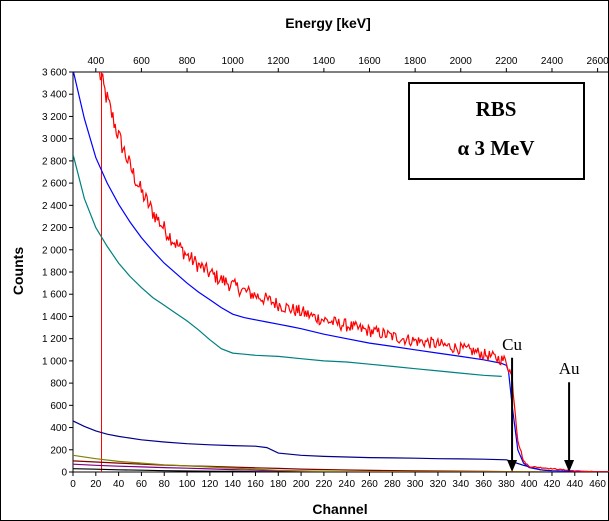 Image resolution: width=609 pixels, height=521 pixels. I want to click on x2-tick-label: 1200, so click(278, 61).